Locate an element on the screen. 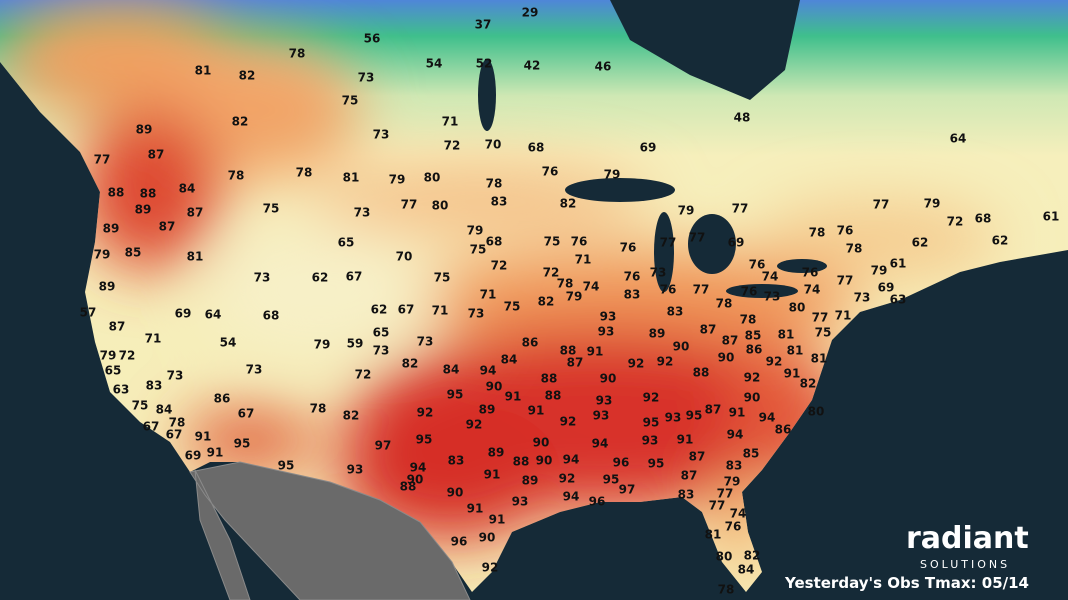 This screenshot has width=1068, height=600. temperature-label: 52 is located at coordinates (484, 64).